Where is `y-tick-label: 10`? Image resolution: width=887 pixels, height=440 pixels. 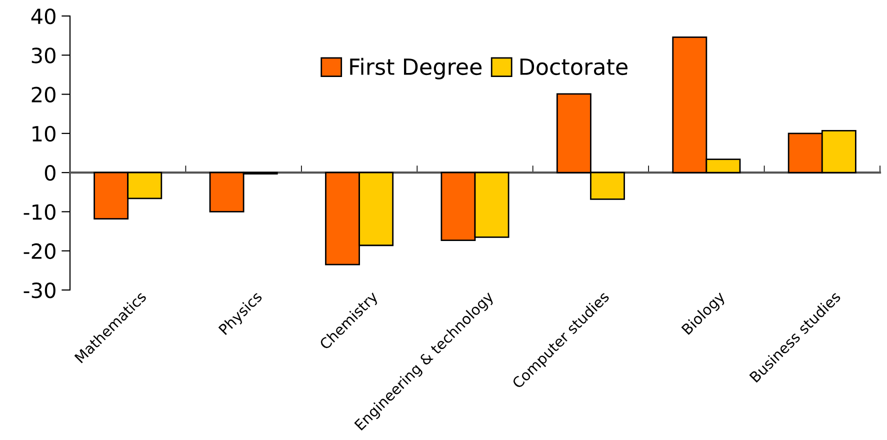
y-tick-label: 10 is located at coordinates (44, 134).